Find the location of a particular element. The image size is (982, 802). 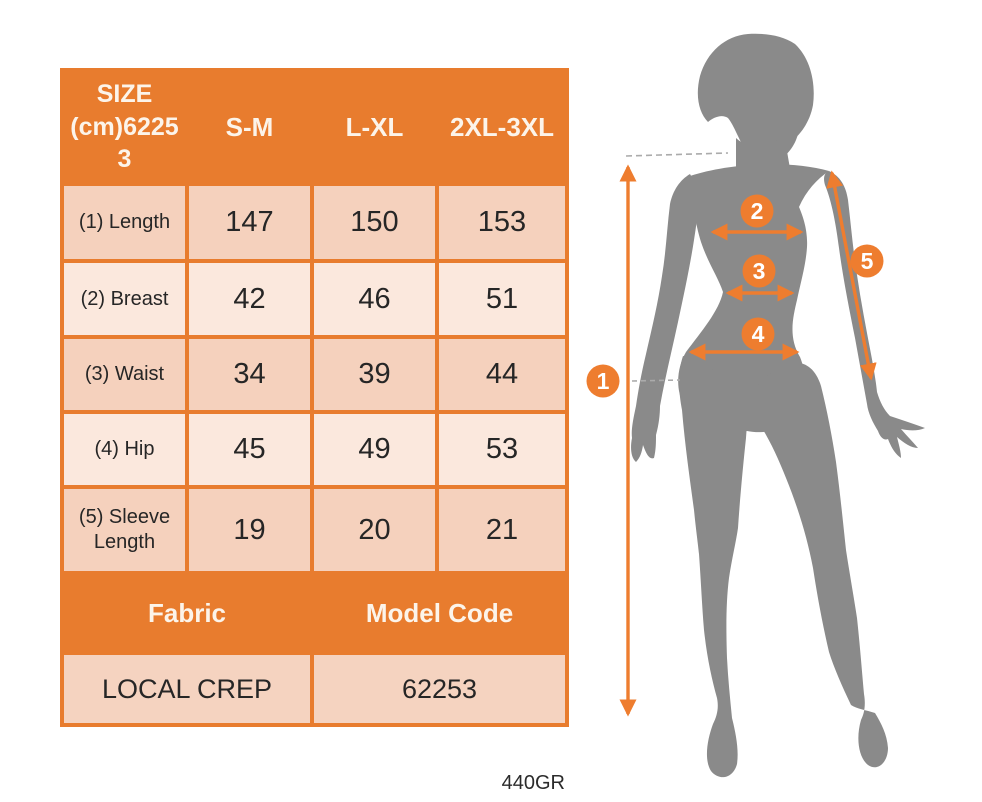

size-value-cell: 51 is located at coordinates (502, 299).